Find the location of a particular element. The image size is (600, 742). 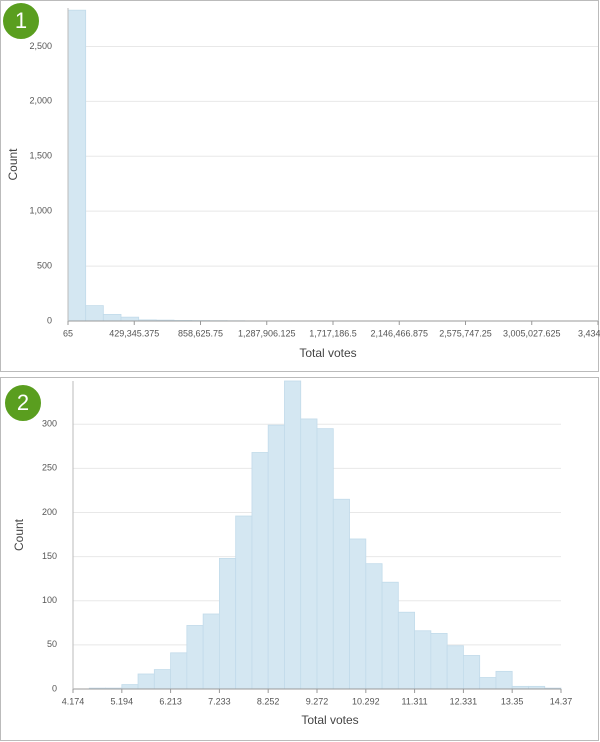

x-tick-label: 14.37 is located at coordinates (561, 701).